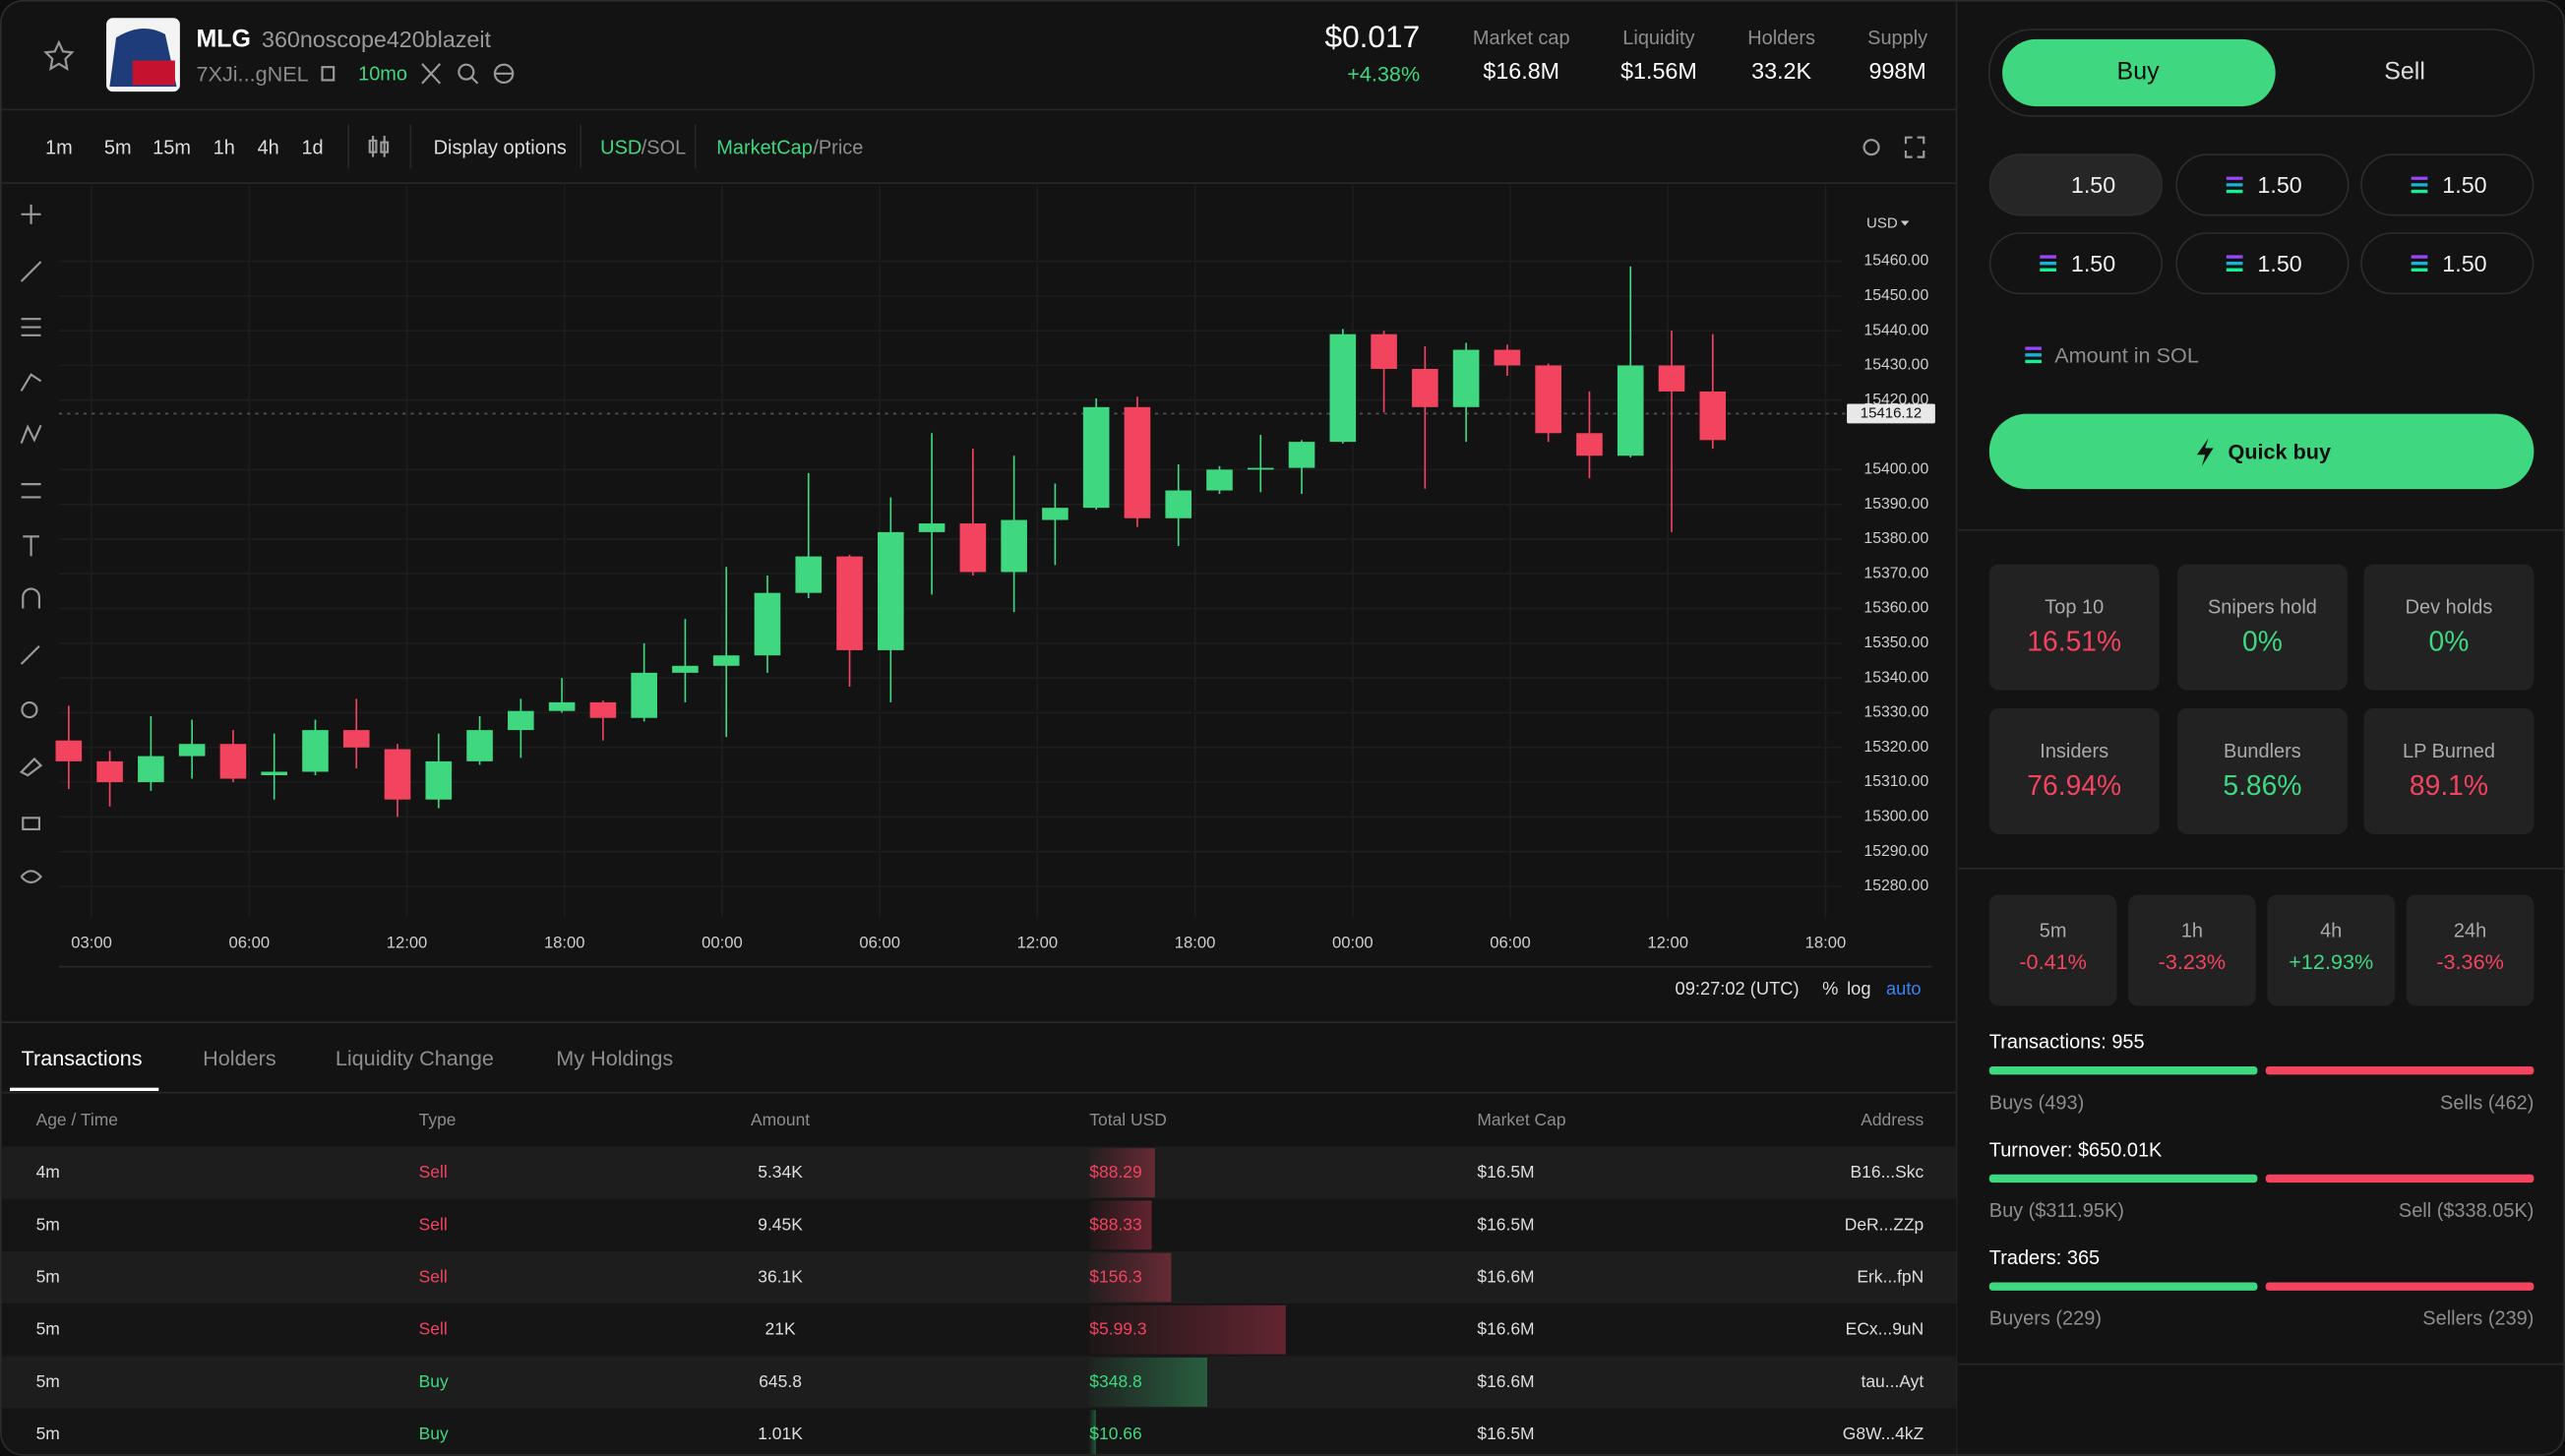 Image resolution: width=2565 pixels, height=1456 pixels. What do you see at coordinates (1897, 37) in the screenshot?
I see `stat-label: Supply` at bounding box center [1897, 37].